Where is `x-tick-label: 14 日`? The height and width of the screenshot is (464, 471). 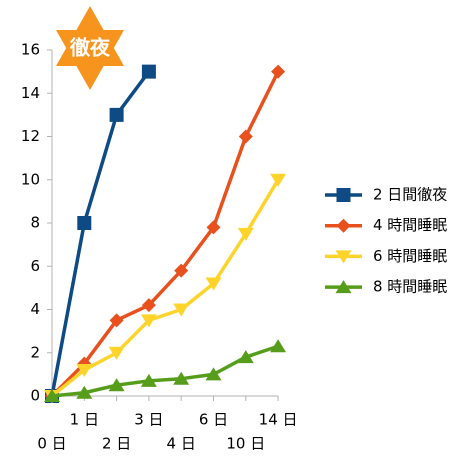
x-tick-label: 14 日 is located at coordinates (278, 420).